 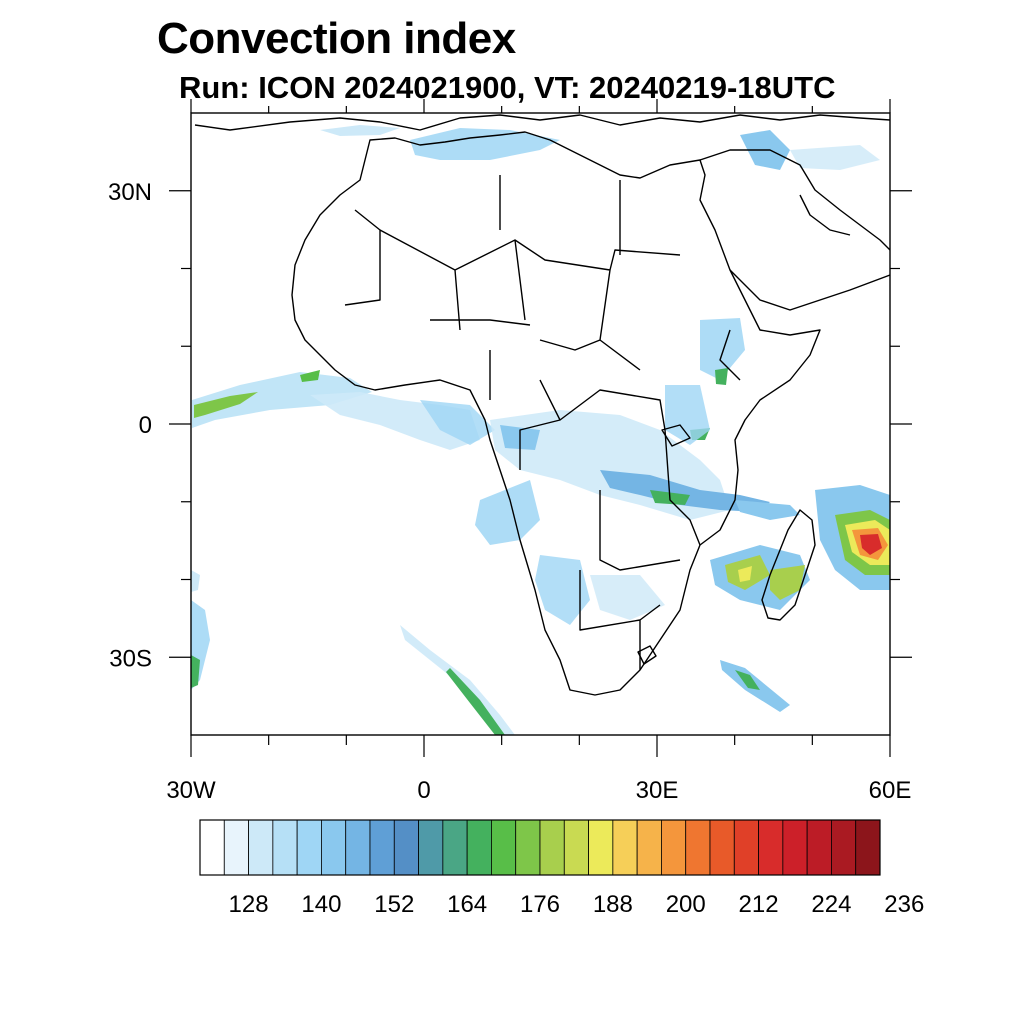 I want to click on colorbar-label: 224, so click(x=831, y=904).